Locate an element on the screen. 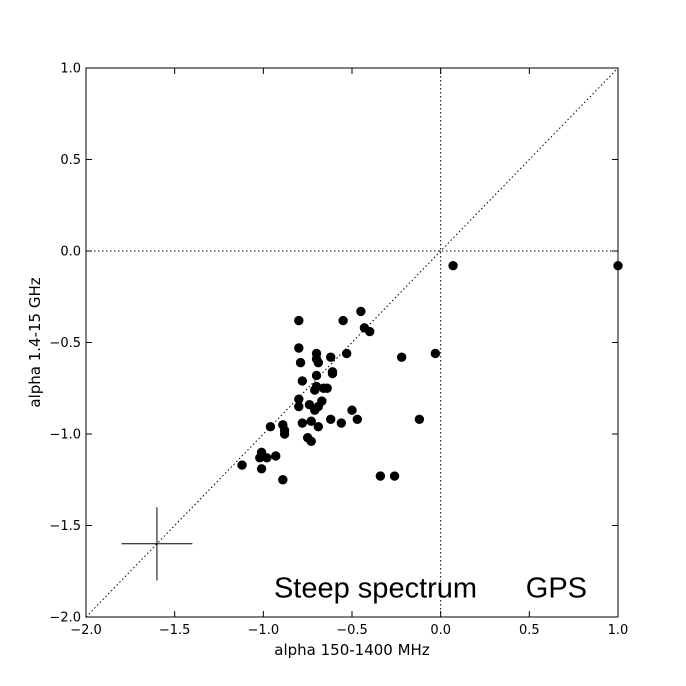 The width and height of the screenshot is (686, 686). x-tick-label: −2.0 is located at coordinates (86, 630).